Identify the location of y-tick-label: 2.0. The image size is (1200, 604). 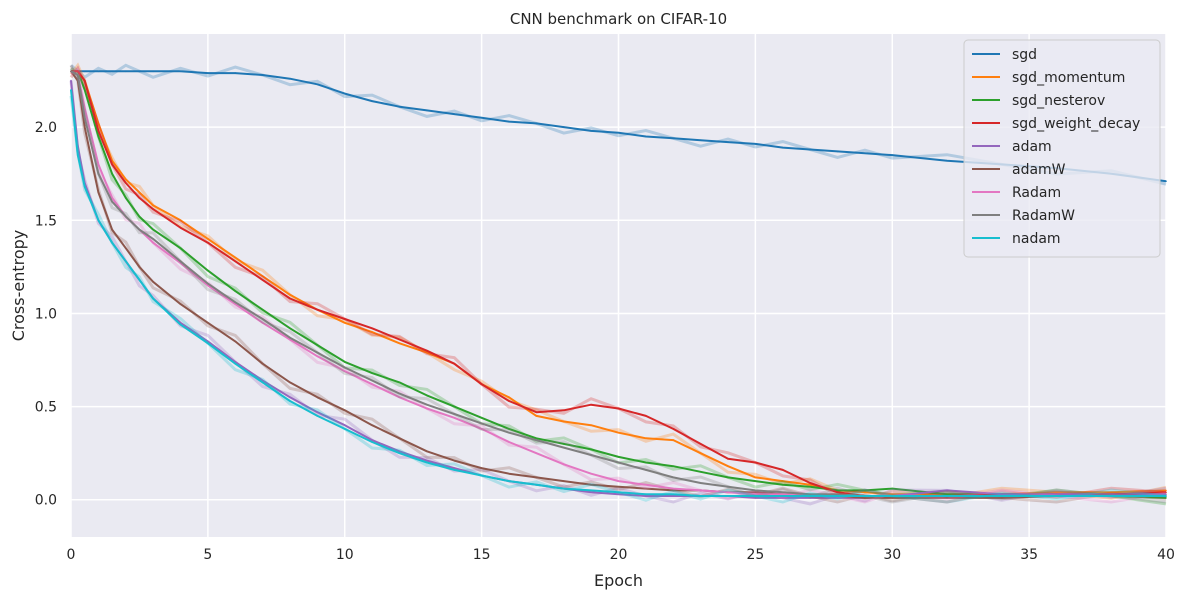
(46, 128).